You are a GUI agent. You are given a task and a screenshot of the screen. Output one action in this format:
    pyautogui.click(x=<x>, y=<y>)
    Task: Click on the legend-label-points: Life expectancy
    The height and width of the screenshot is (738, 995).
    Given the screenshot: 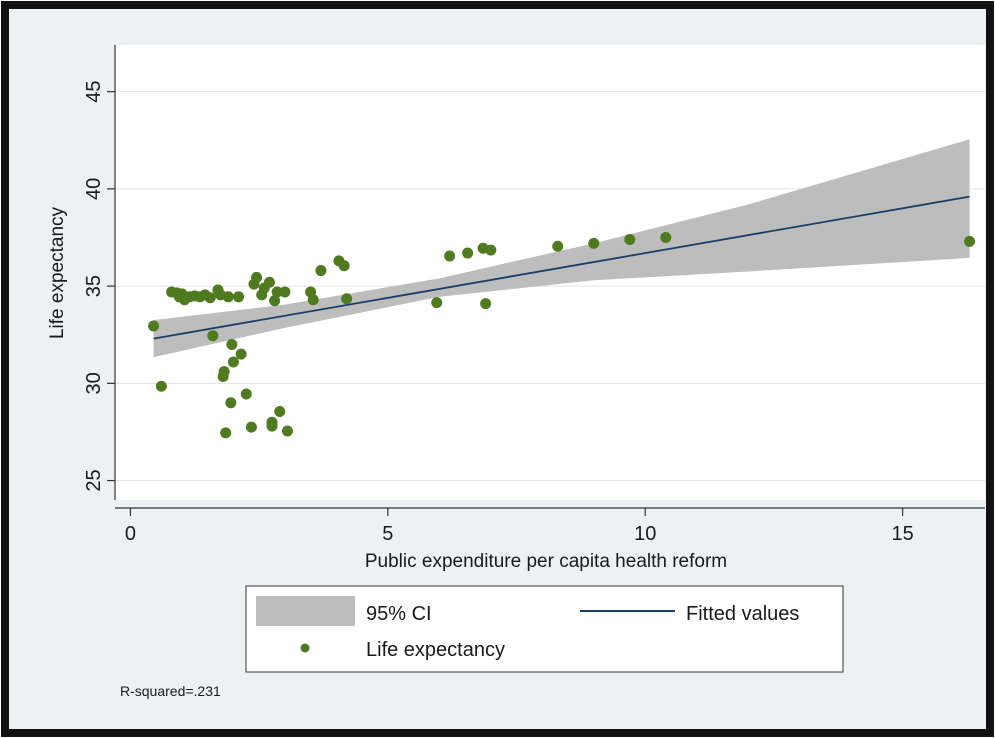 What is the action you would take?
    pyautogui.click(x=435, y=650)
    